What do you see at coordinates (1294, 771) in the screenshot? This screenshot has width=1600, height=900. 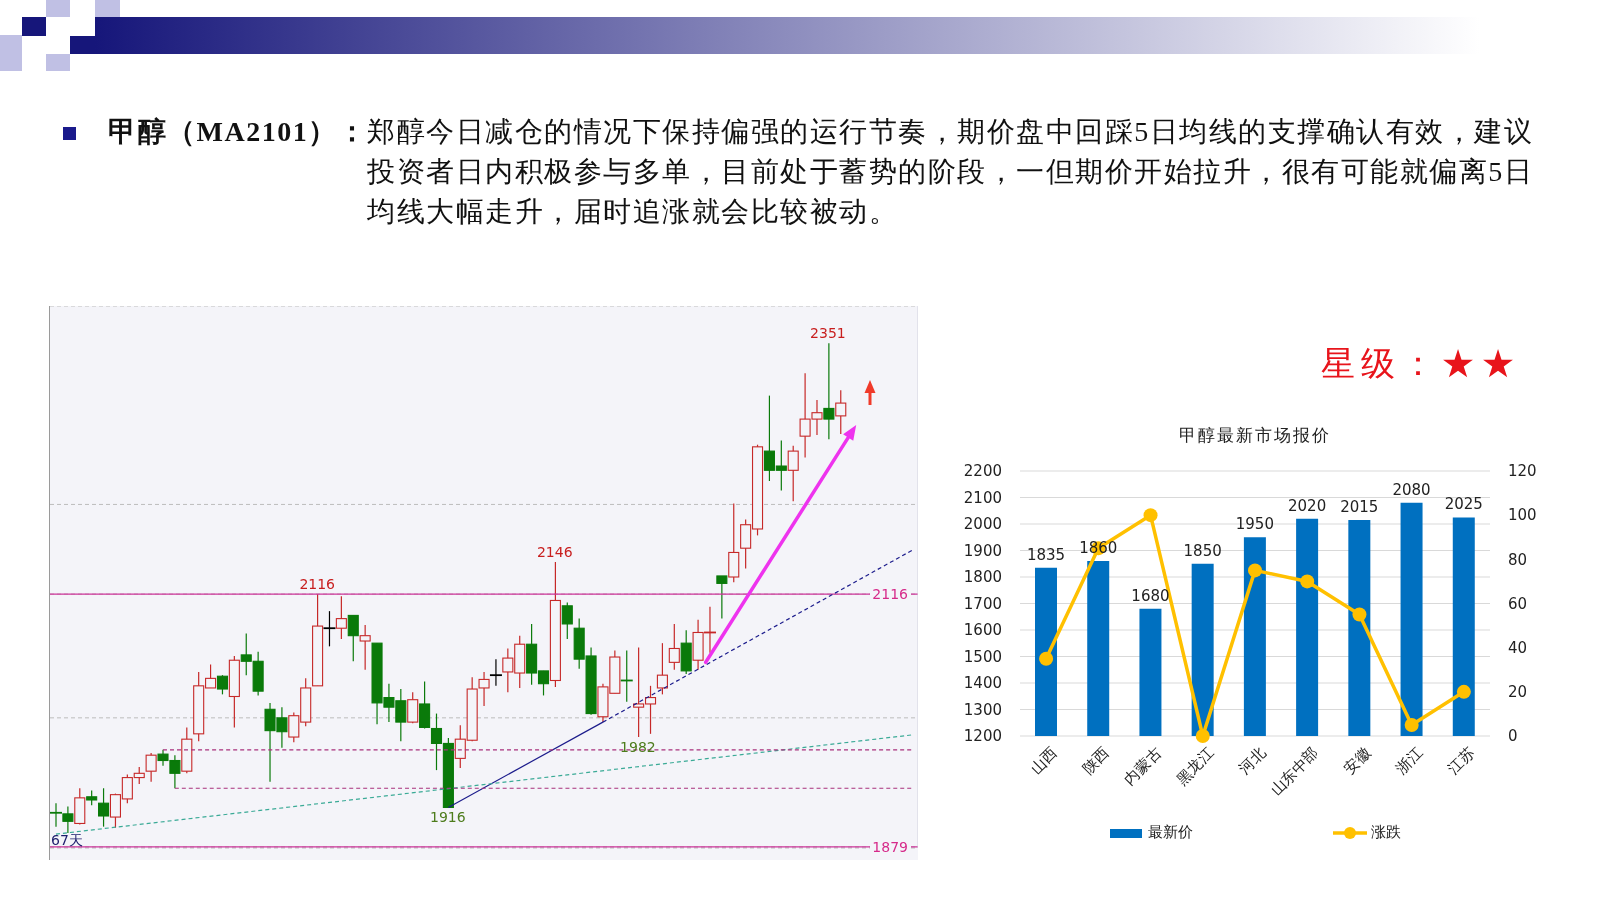 I see `x-tick-label: 山东中部` at bounding box center [1294, 771].